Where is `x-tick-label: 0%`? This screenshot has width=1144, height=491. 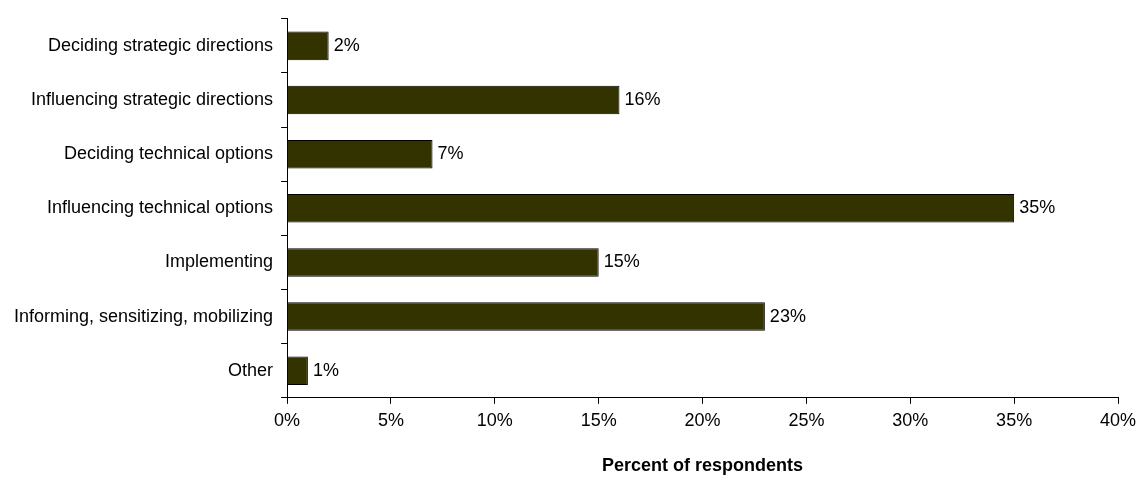
x-tick-label: 0% is located at coordinates (287, 419).